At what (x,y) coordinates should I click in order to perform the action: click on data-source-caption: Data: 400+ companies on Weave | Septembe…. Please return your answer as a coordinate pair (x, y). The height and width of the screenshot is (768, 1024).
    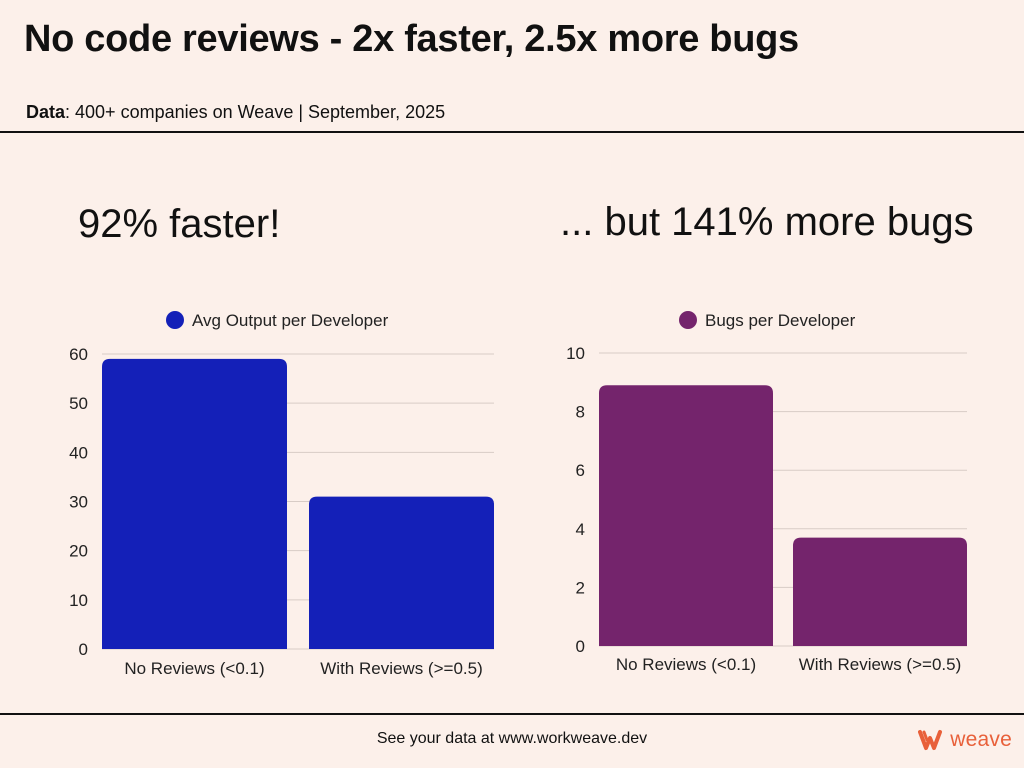
    Looking at the image, I should click on (235, 112).